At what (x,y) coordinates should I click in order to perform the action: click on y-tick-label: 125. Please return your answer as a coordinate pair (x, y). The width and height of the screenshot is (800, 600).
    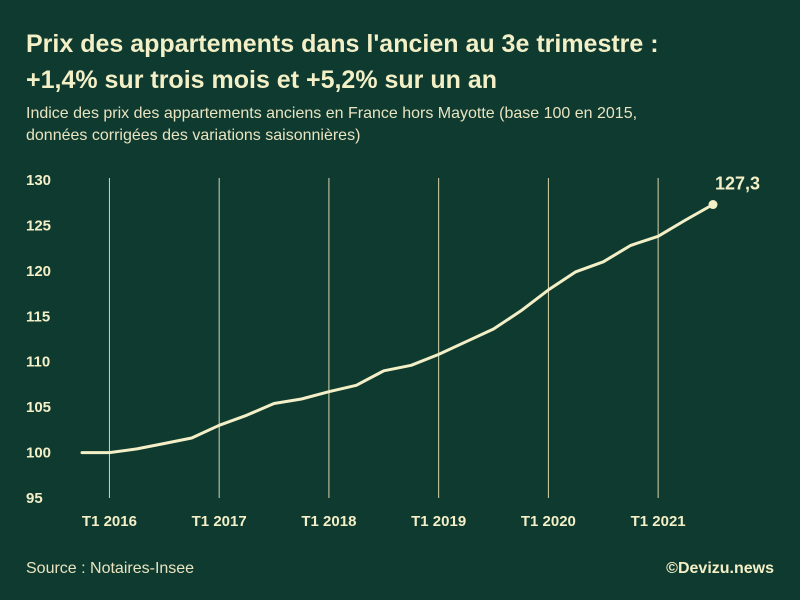
    Looking at the image, I should click on (38, 225).